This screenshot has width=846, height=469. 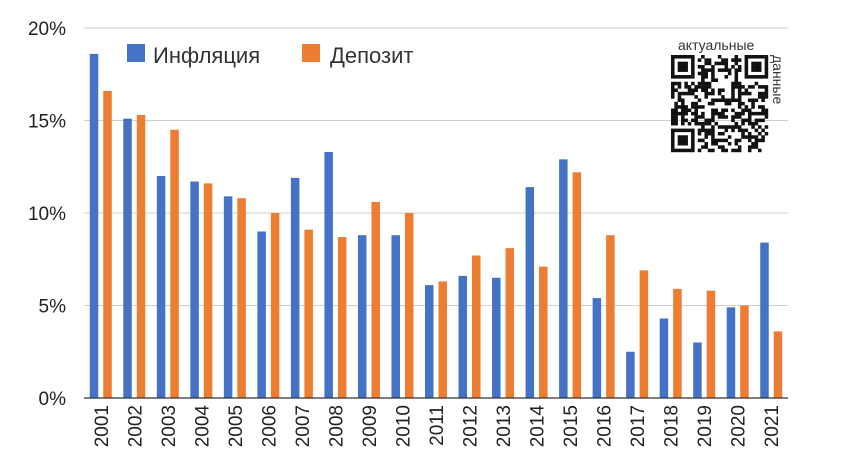 I want to click on x-tick-label: 2020, so click(x=739, y=426).